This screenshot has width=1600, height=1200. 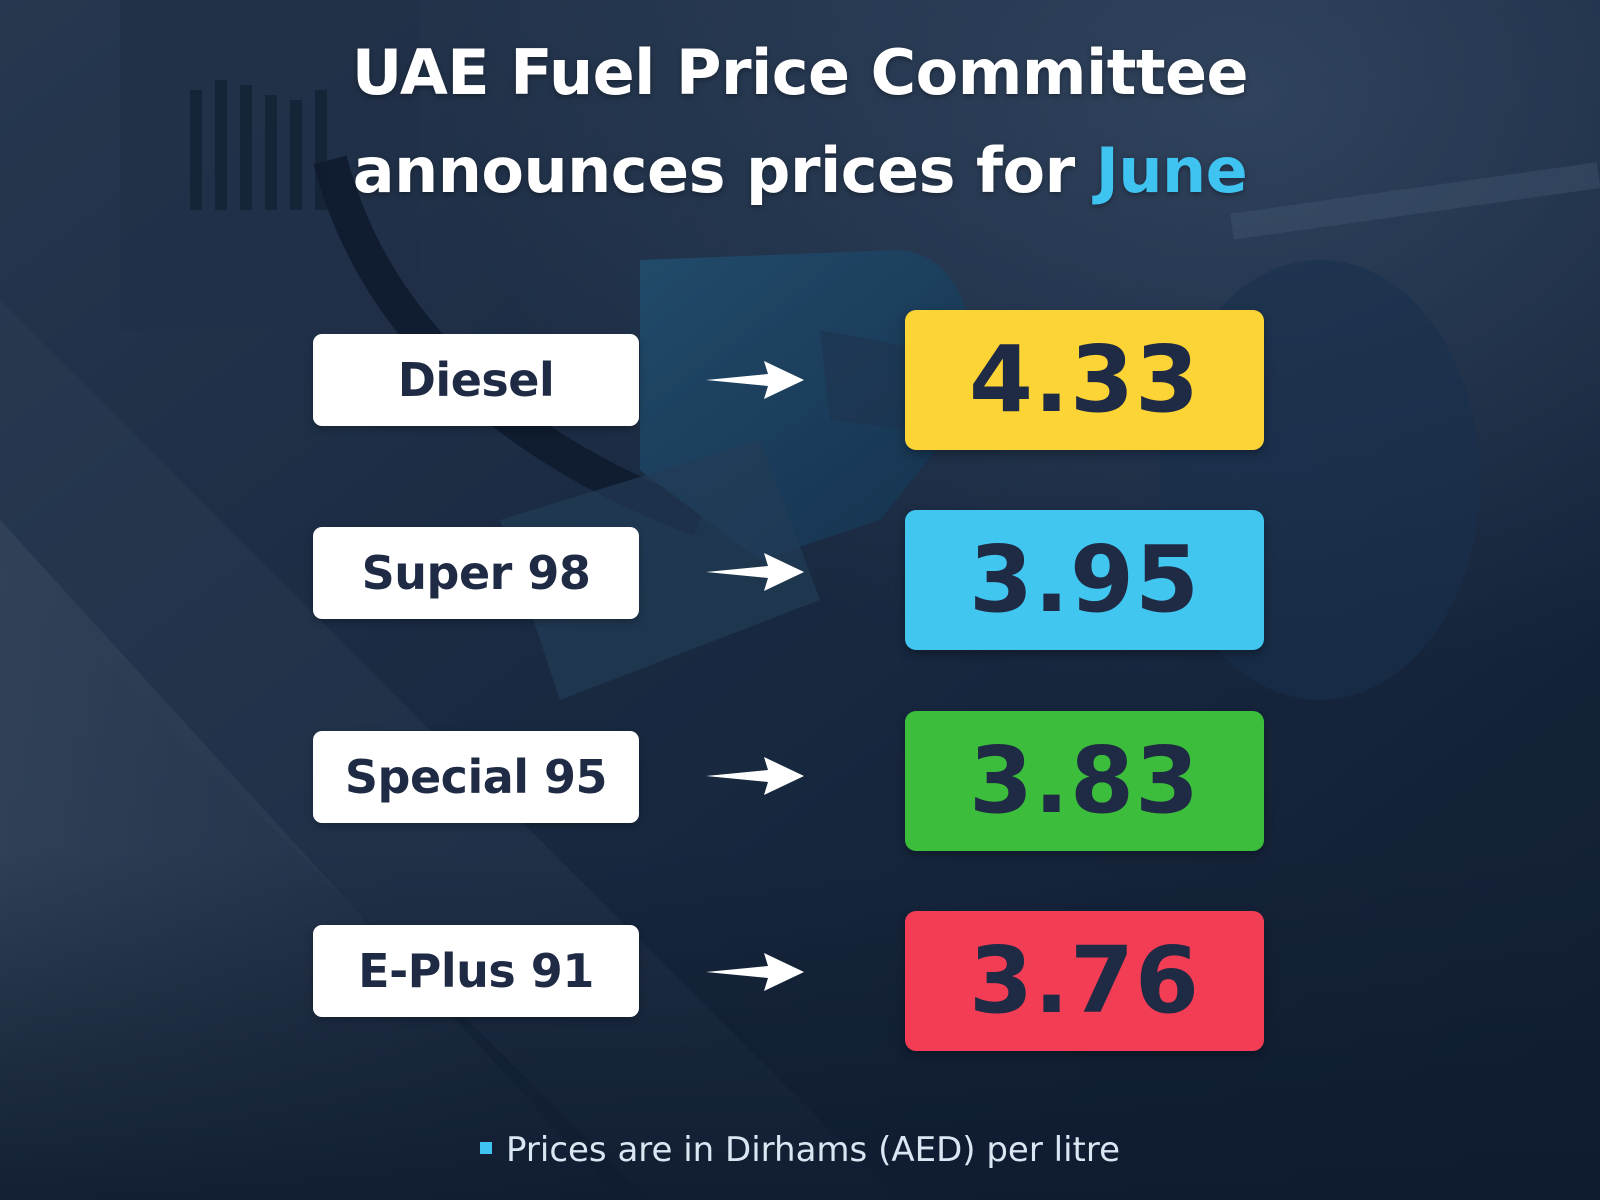 I want to click on price-row-special-95: Special 95 3.83, so click(x=800, y=786).